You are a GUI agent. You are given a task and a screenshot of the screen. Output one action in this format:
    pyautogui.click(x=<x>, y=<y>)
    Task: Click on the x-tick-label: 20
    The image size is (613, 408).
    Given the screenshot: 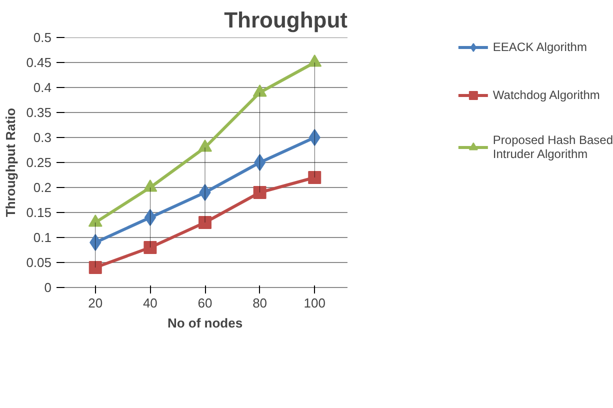 What is the action you would take?
    pyautogui.click(x=95, y=303)
    